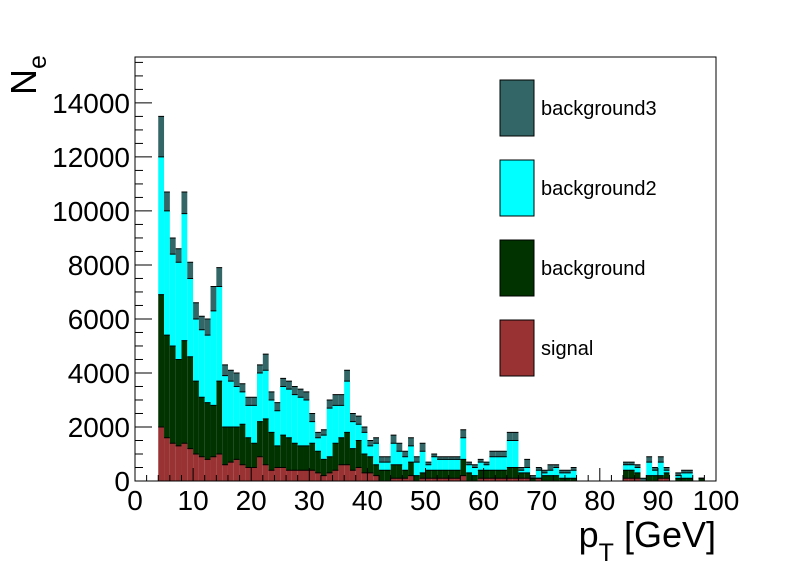  What do you see at coordinates (606, 553) in the screenshot?
I see `x-axis-title-sub: T` at bounding box center [606, 553].